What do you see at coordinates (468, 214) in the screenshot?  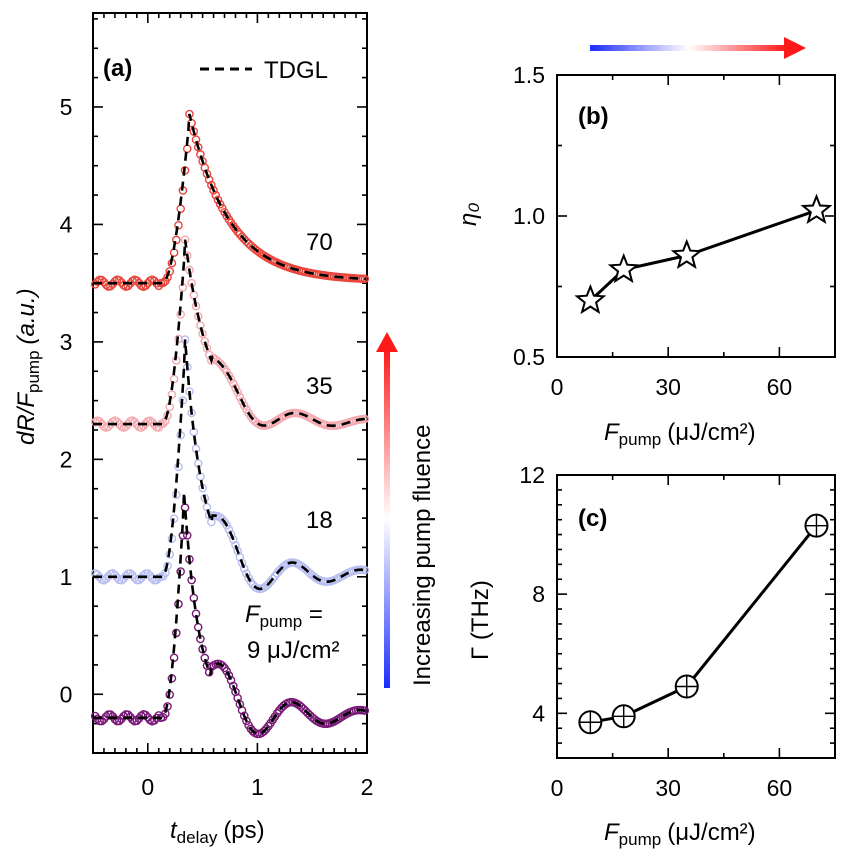 I see `panel-b-ylabel: η₀` at bounding box center [468, 214].